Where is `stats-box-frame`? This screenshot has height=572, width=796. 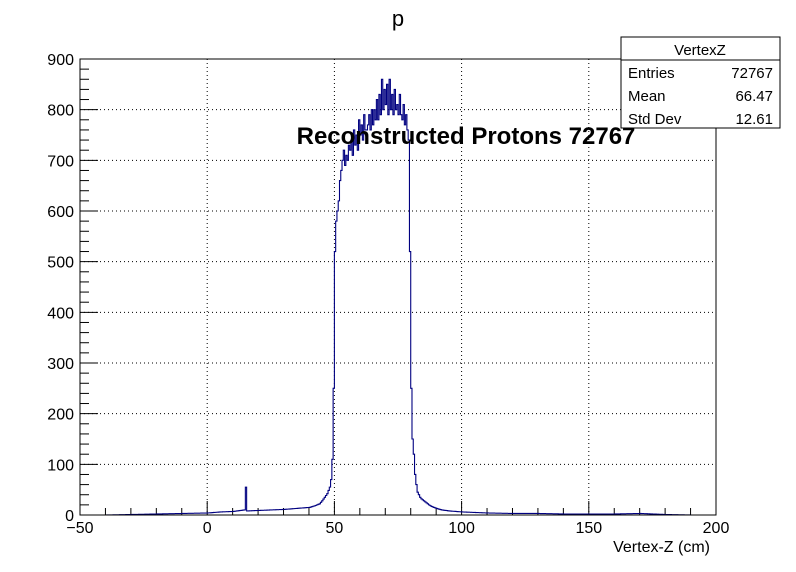 stats-box-frame is located at coordinates (700, 82).